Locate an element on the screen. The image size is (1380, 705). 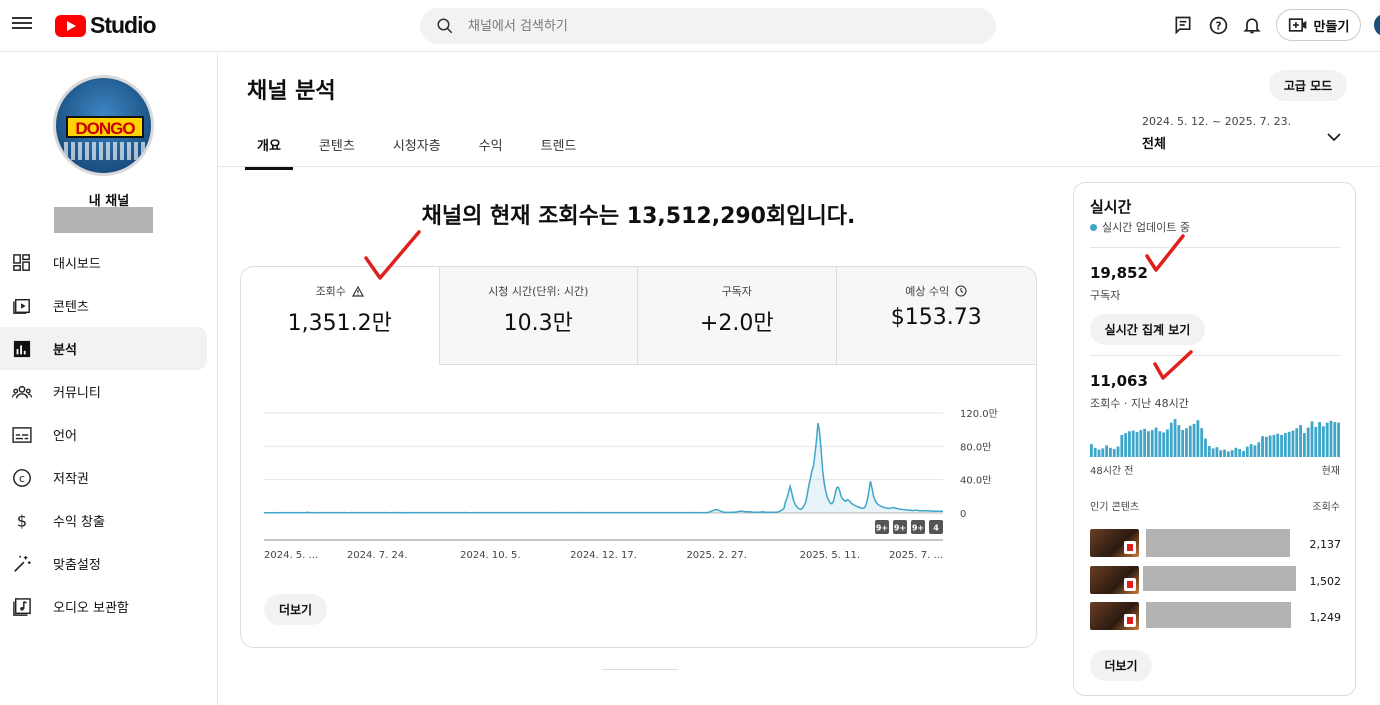
search-bar is located at coordinates (708, 26).